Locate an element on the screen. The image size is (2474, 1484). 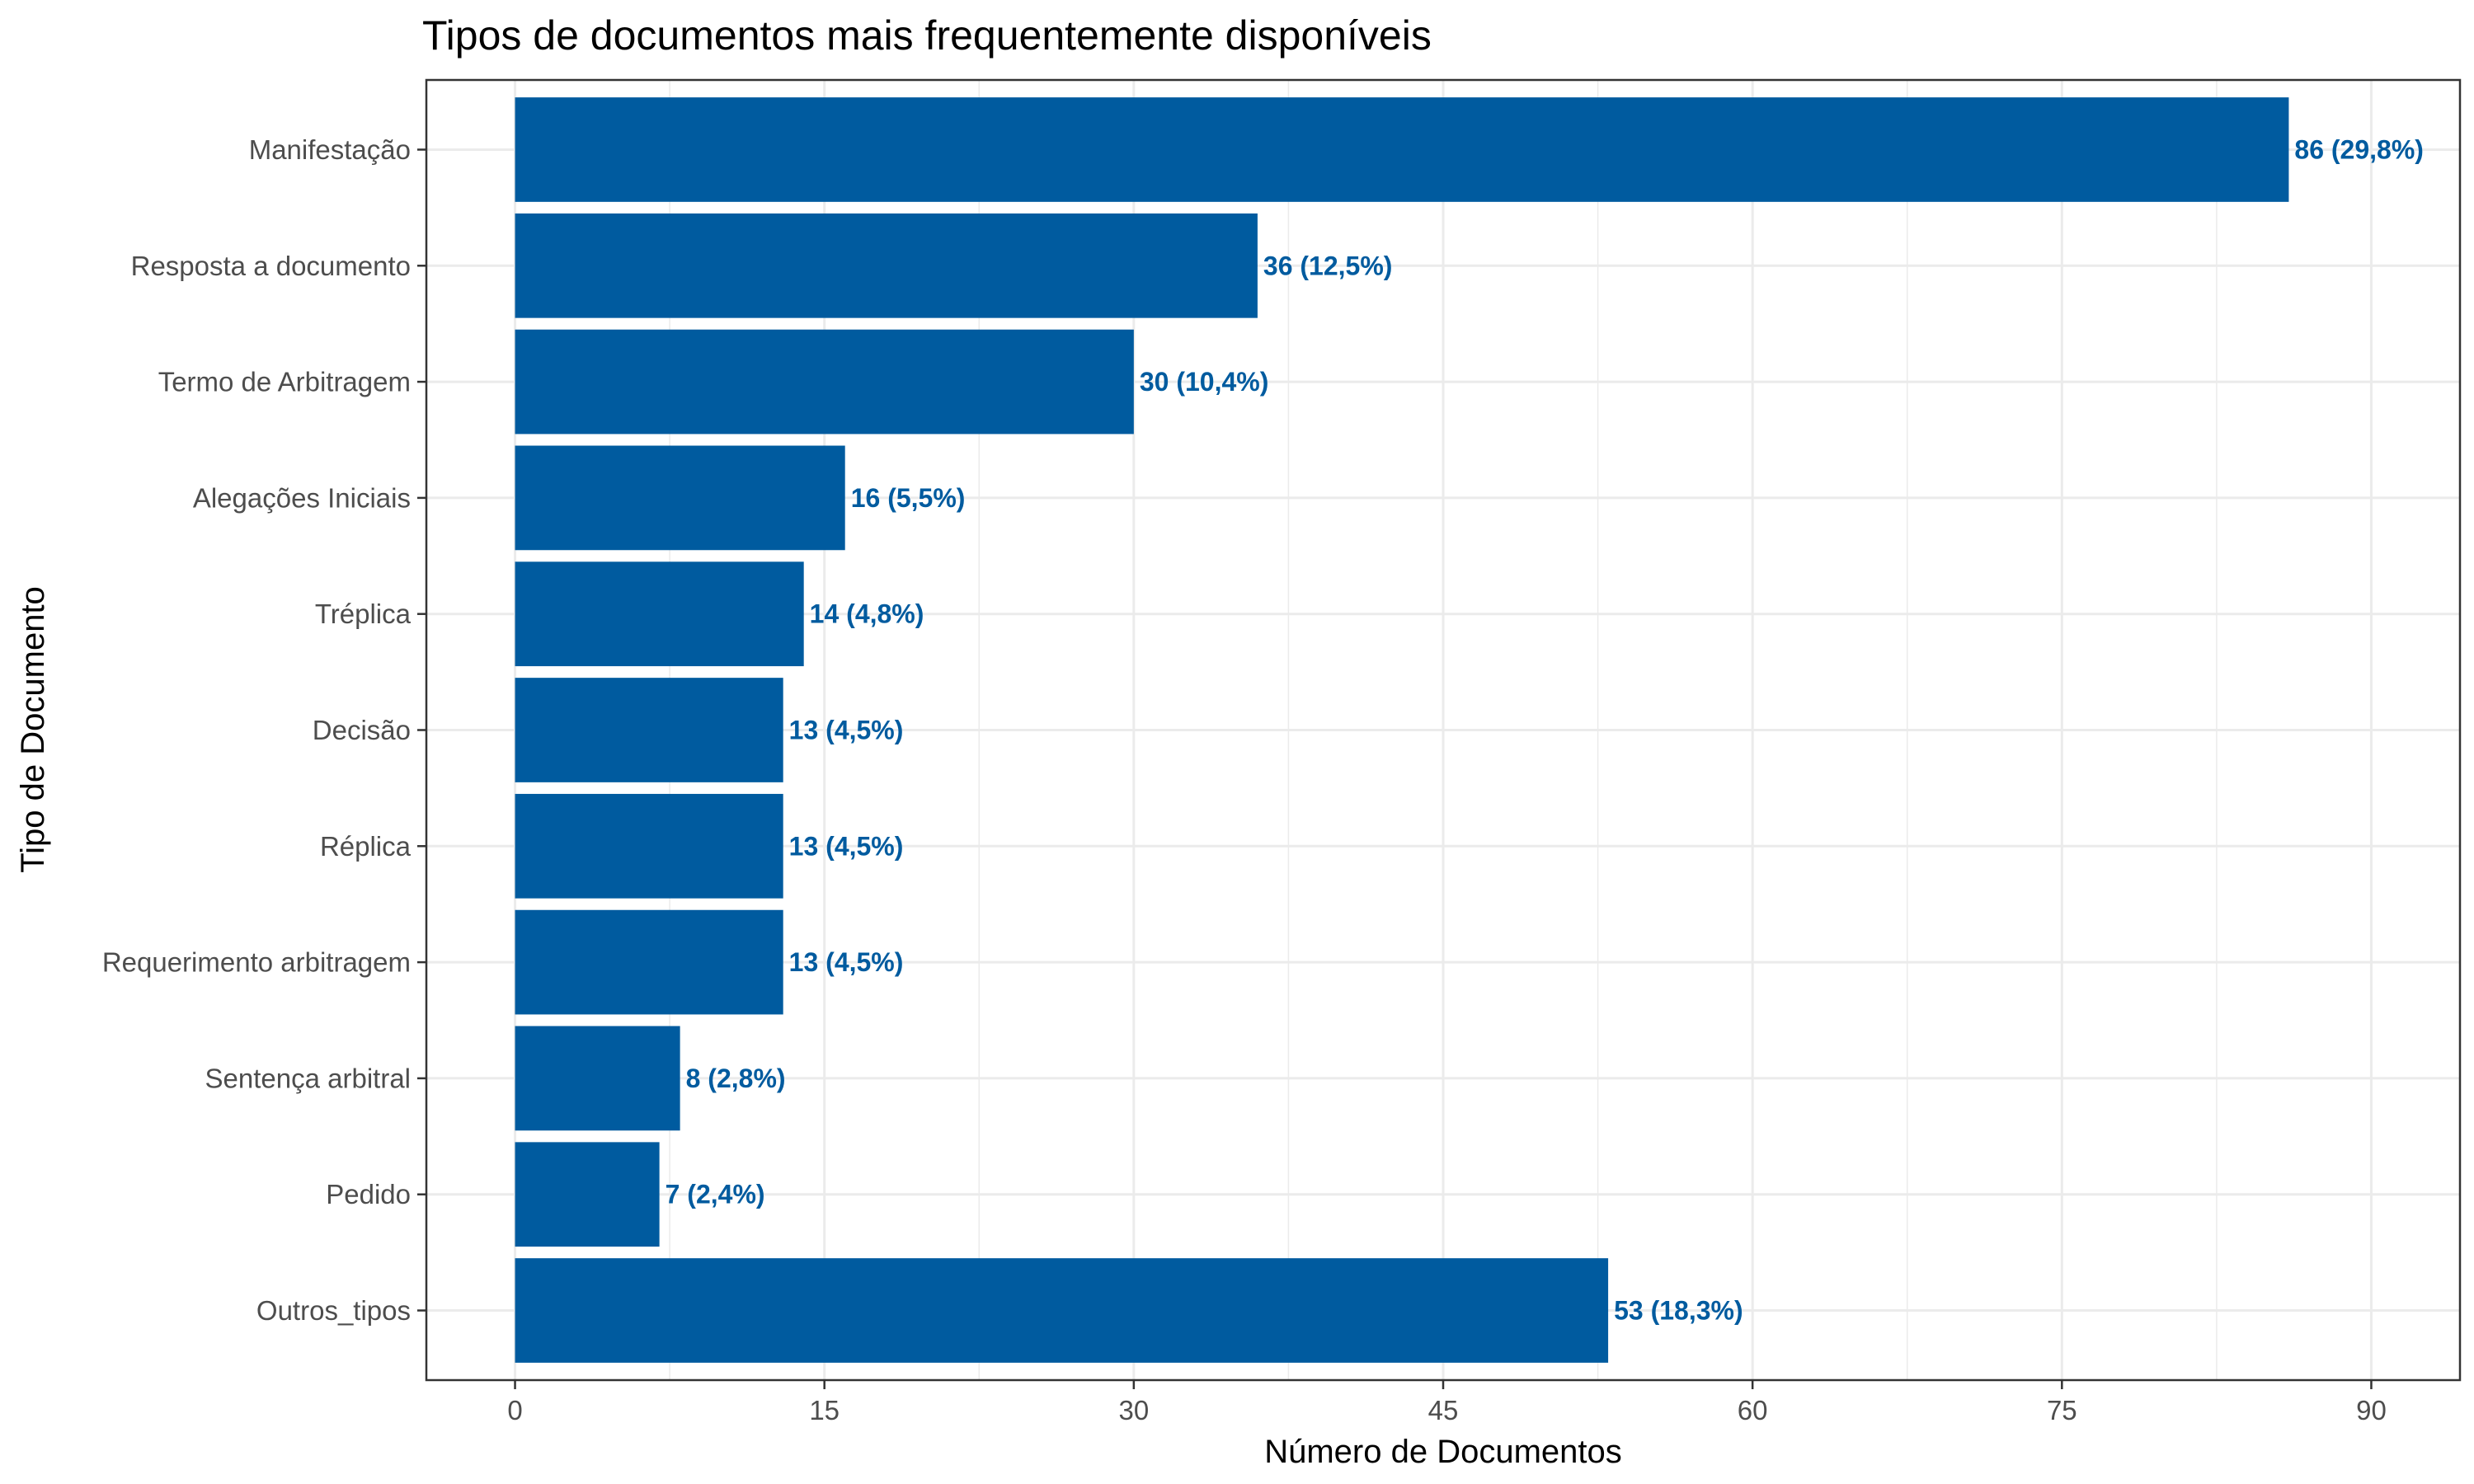
data-label: 16 (5,5%) is located at coordinates (908, 498).